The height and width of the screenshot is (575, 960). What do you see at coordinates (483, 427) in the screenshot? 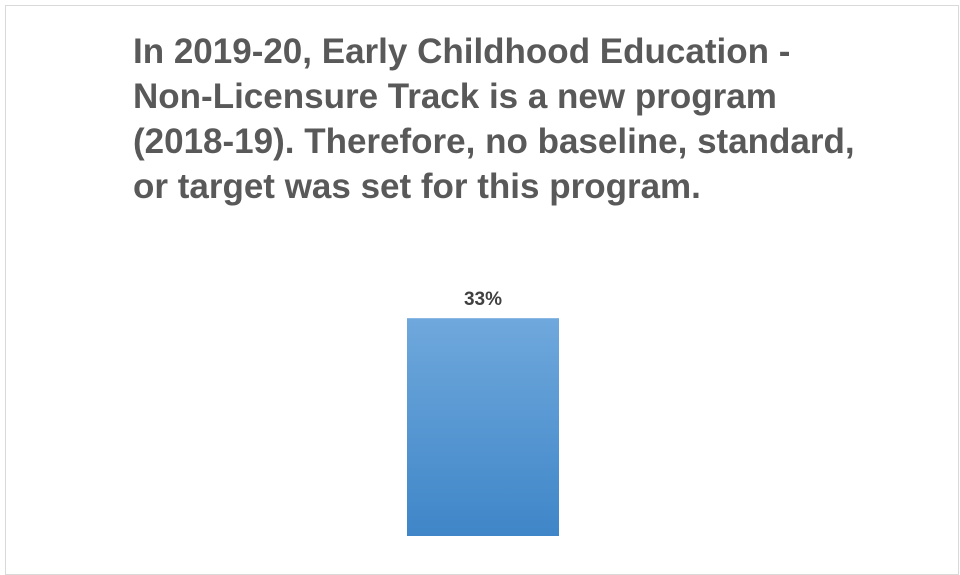
I see `bar` at bounding box center [483, 427].